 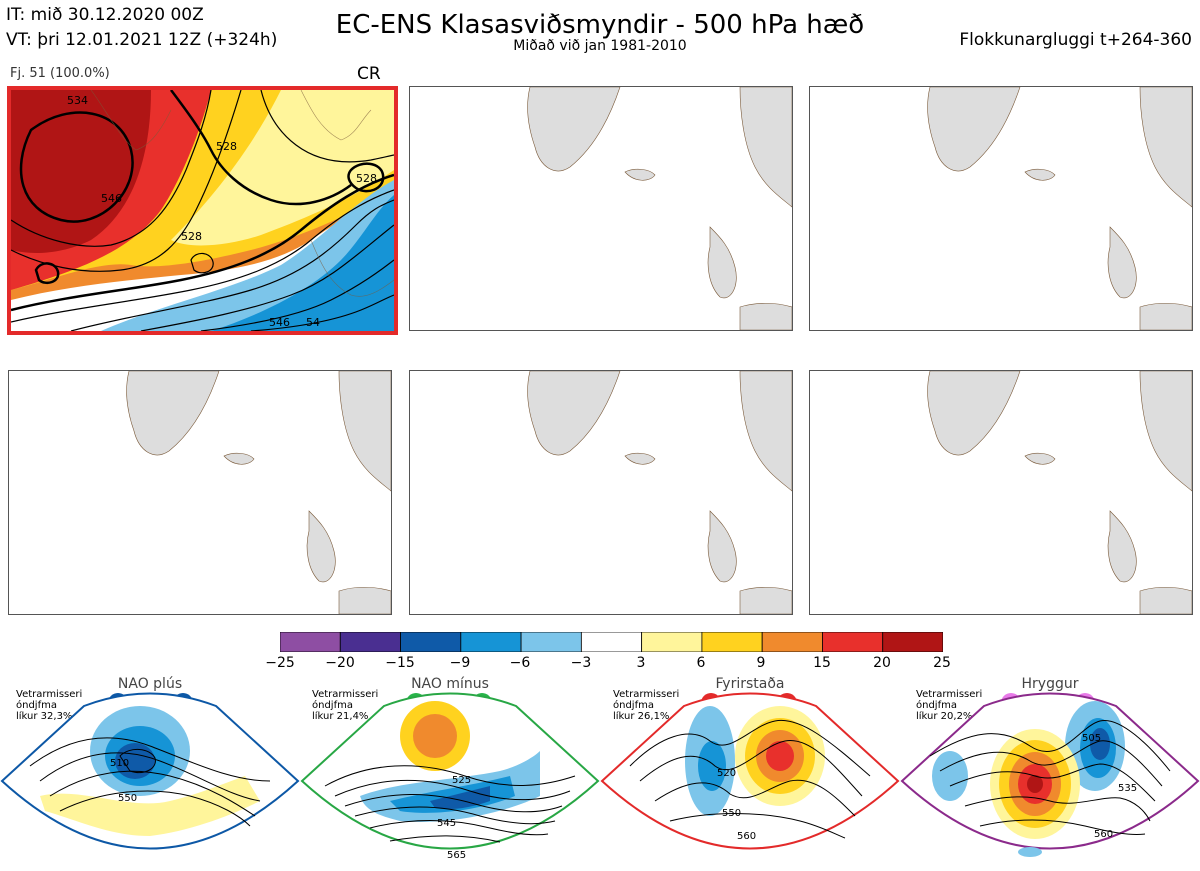 What do you see at coordinates (461, 780) in the screenshot?
I see `regime-contour-label: 525` at bounding box center [461, 780].